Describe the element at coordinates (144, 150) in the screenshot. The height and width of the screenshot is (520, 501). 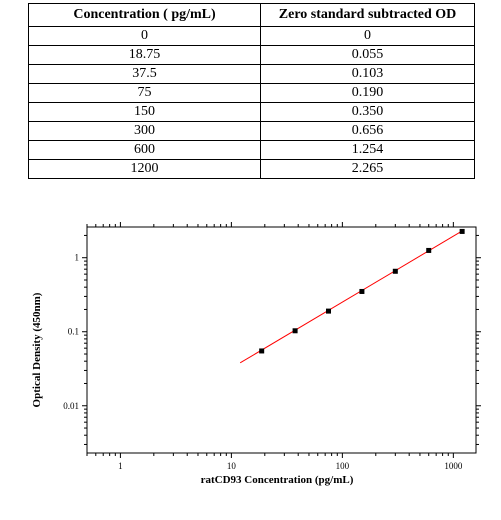
I see `cell-concentration: 600` at that location.